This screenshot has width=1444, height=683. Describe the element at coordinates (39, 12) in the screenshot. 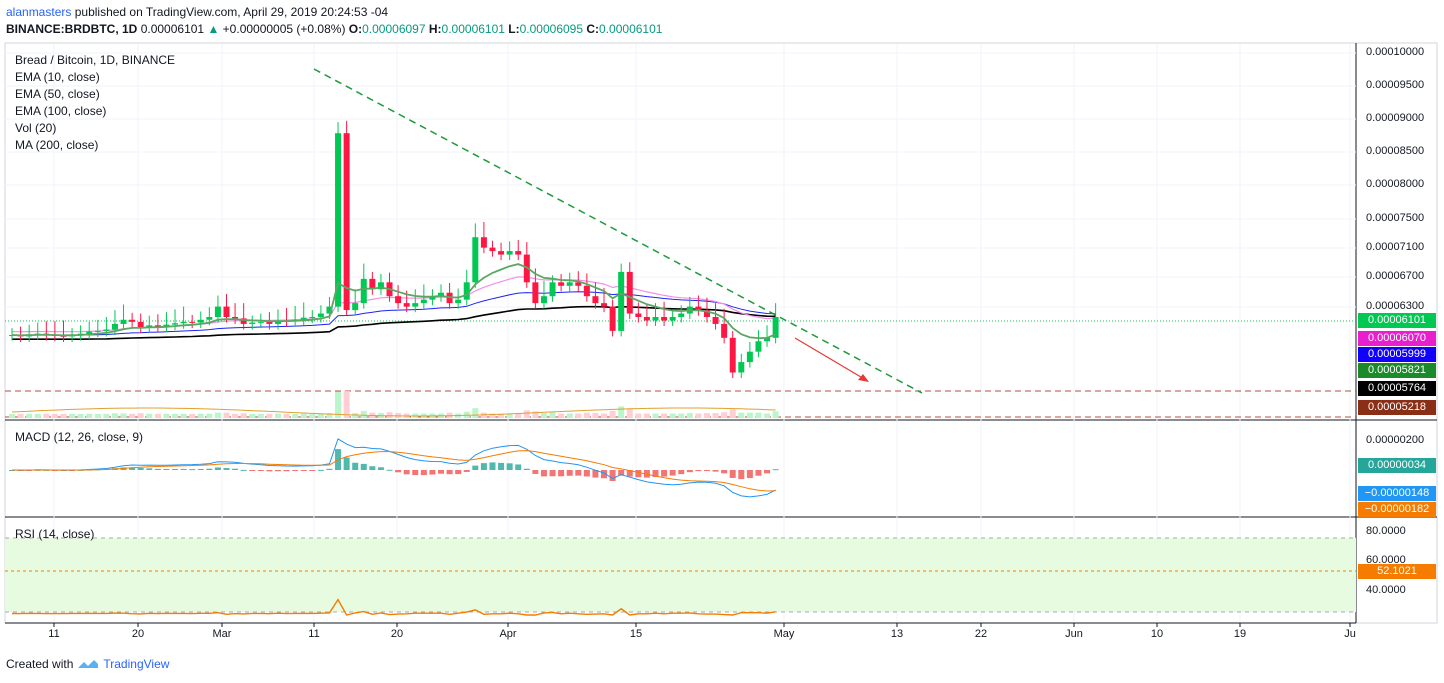

I see `author-link: alanmasters` at that location.